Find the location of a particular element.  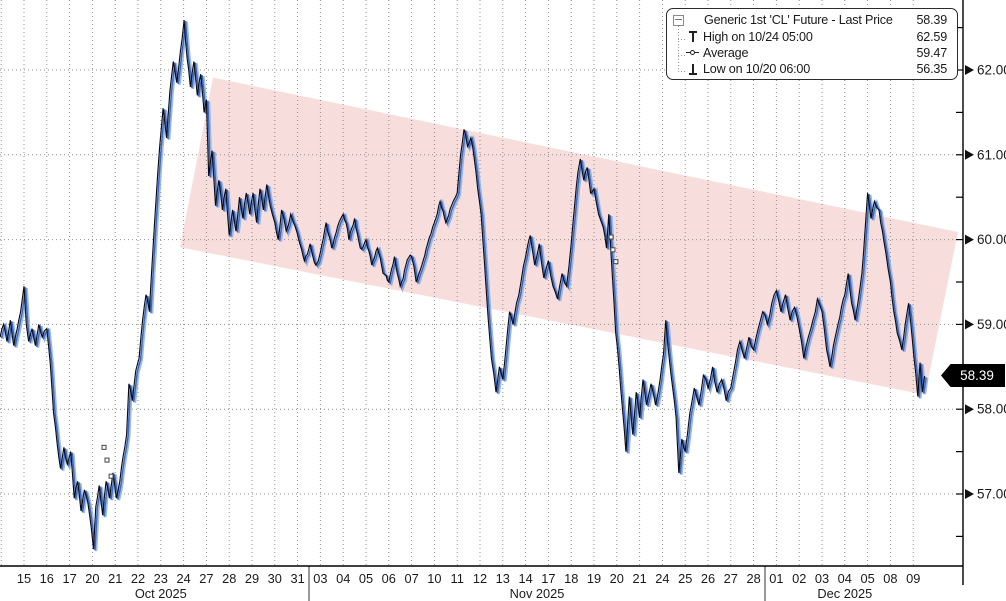

low-marker-icon is located at coordinates (692, 69).